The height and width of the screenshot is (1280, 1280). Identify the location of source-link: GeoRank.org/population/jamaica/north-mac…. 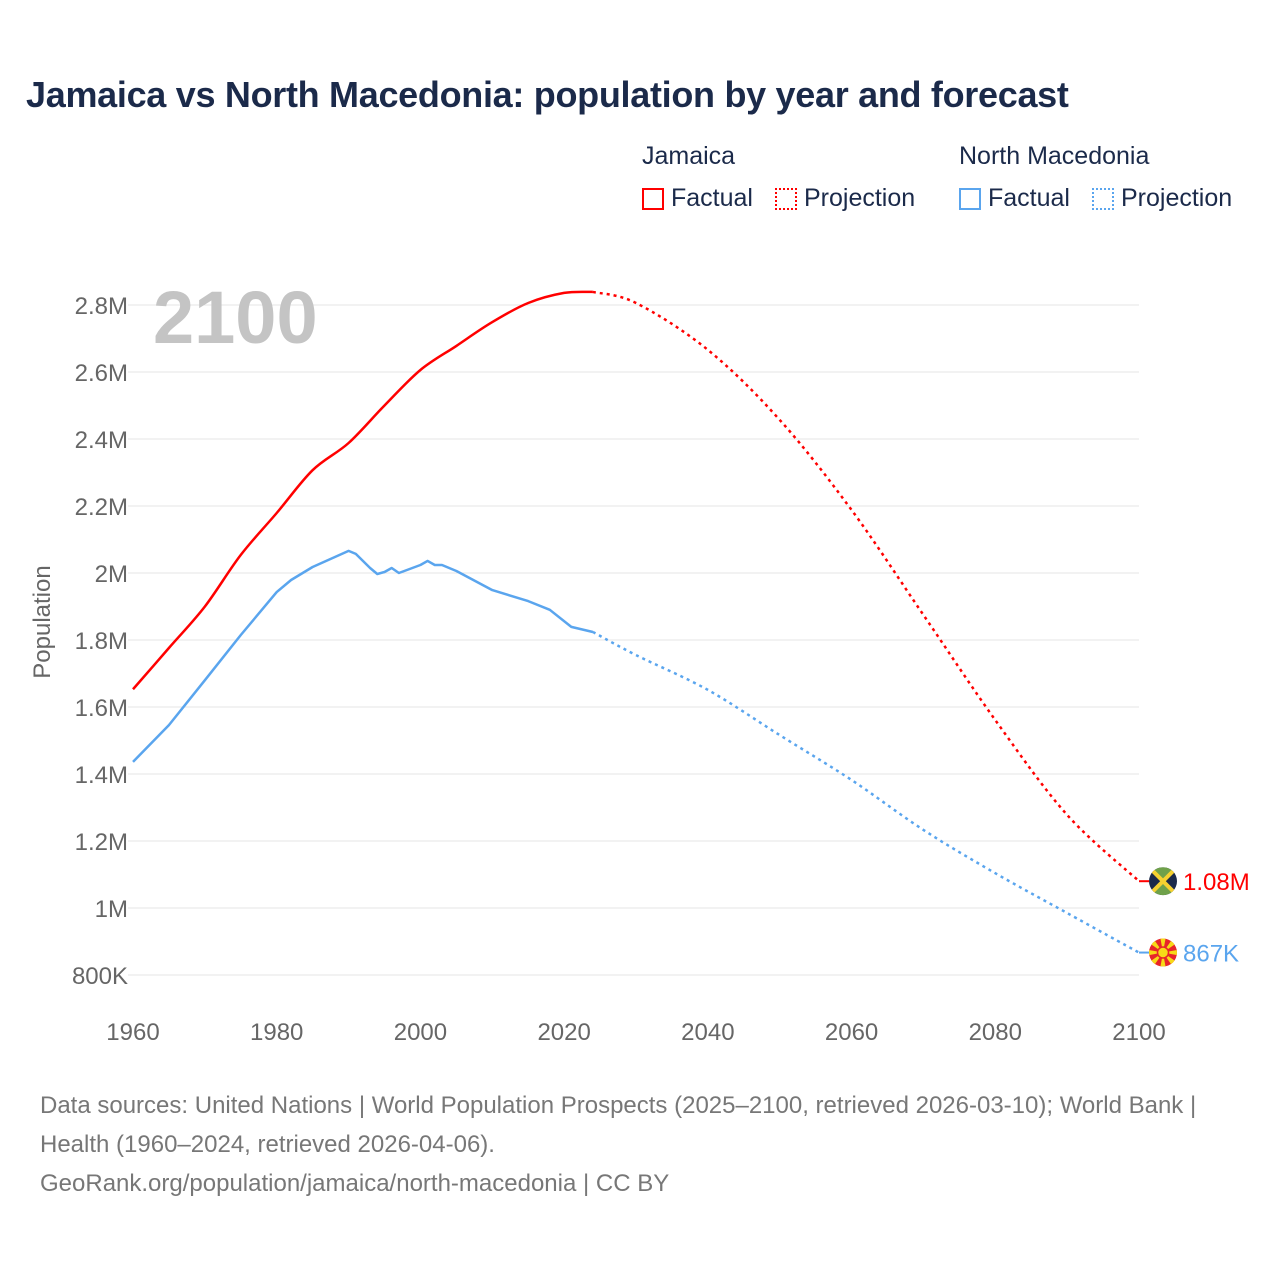
(355, 1183).